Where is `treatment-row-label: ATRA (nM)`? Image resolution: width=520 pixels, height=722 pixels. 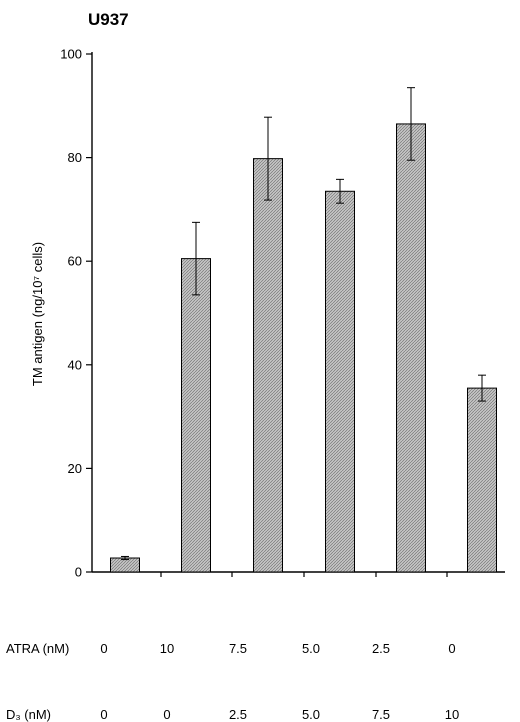 treatment-row-label: ATRA (nM) is located at coordinates (37, 648).